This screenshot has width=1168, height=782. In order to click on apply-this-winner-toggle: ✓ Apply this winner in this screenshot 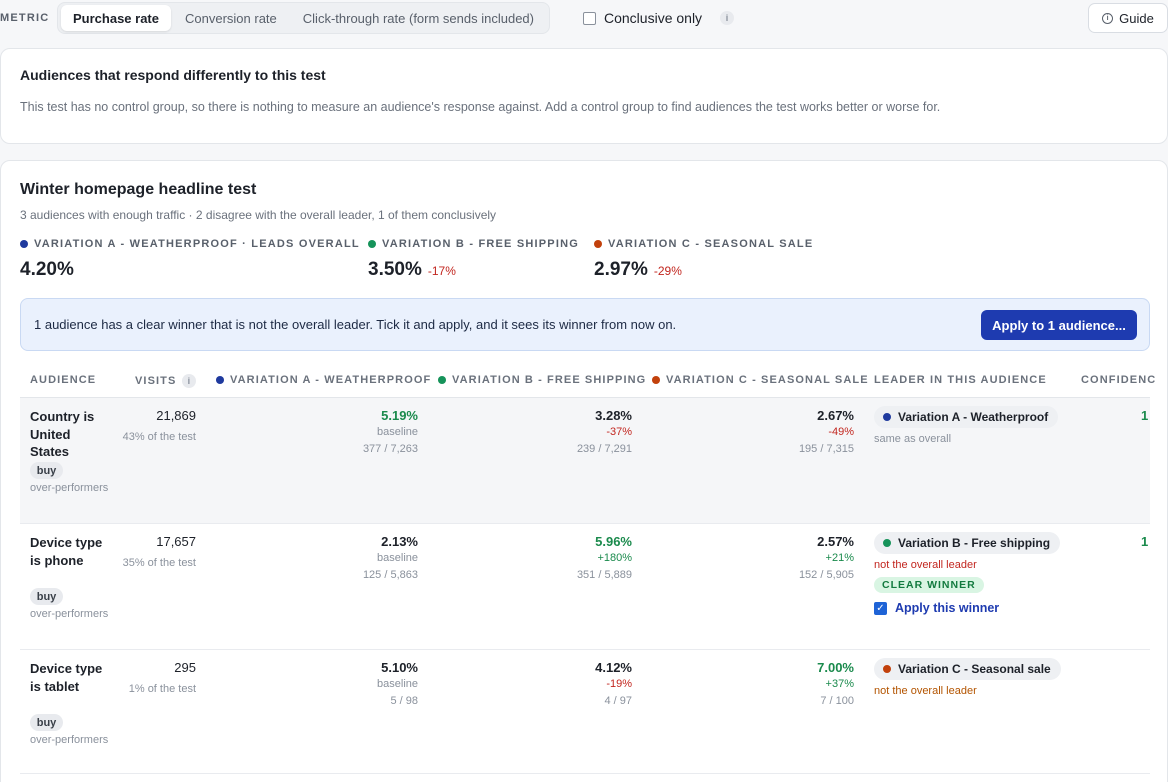, I will do `click(967, 608)`.